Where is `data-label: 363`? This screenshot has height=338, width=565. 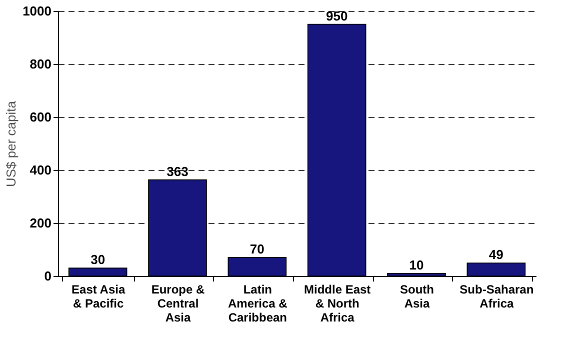 data-label: 363 is located at coordinates (177, 171).